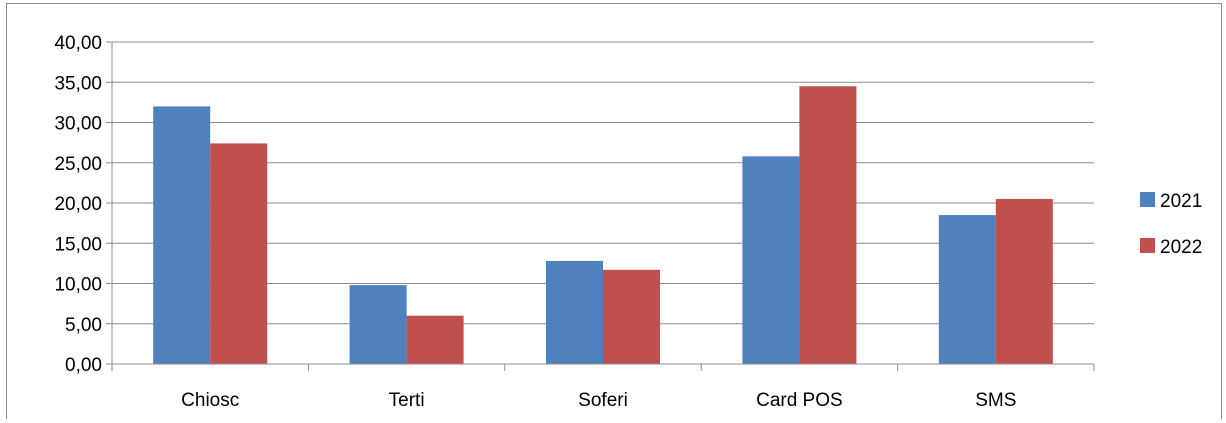 Image resolution: width=1226 pixels, height=423 pixels. What do you see at coordinates (799, 400) in the screenshot?
I see `x-tick-label: Card POS` at bounding box center [799, 400].